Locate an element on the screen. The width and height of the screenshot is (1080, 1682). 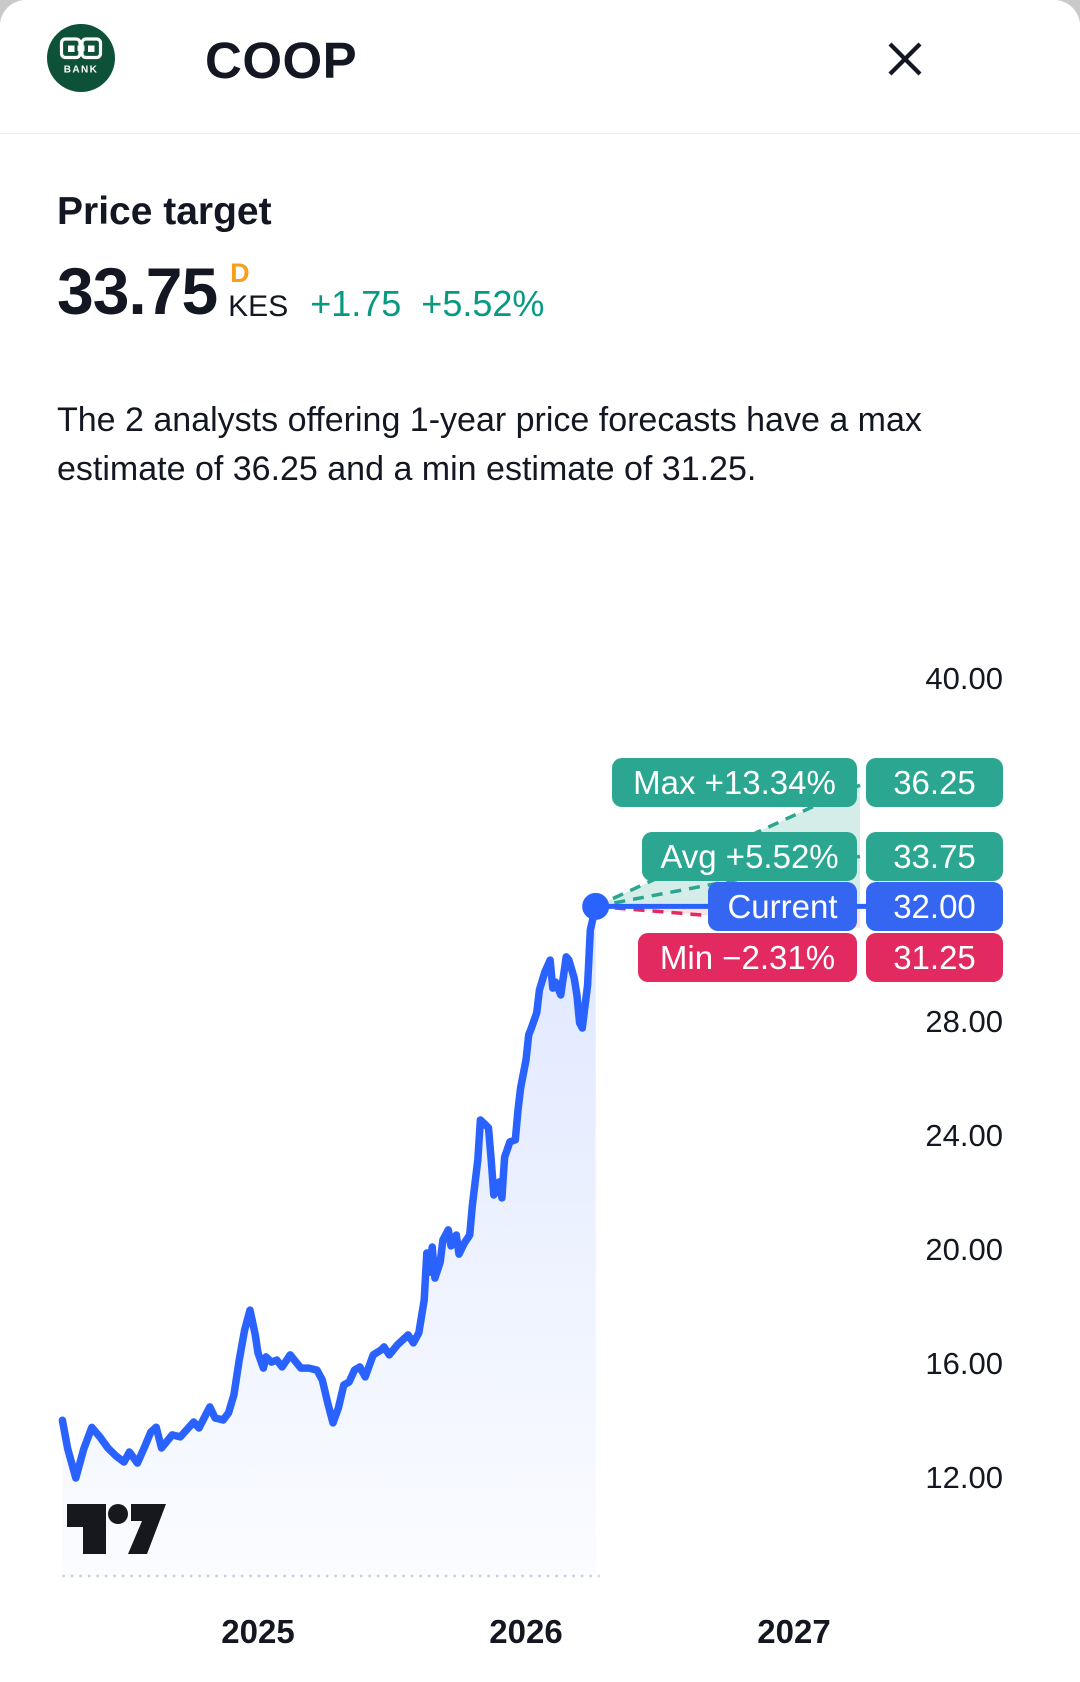
tradingview-watermark is located at coordinates (116, 1529).